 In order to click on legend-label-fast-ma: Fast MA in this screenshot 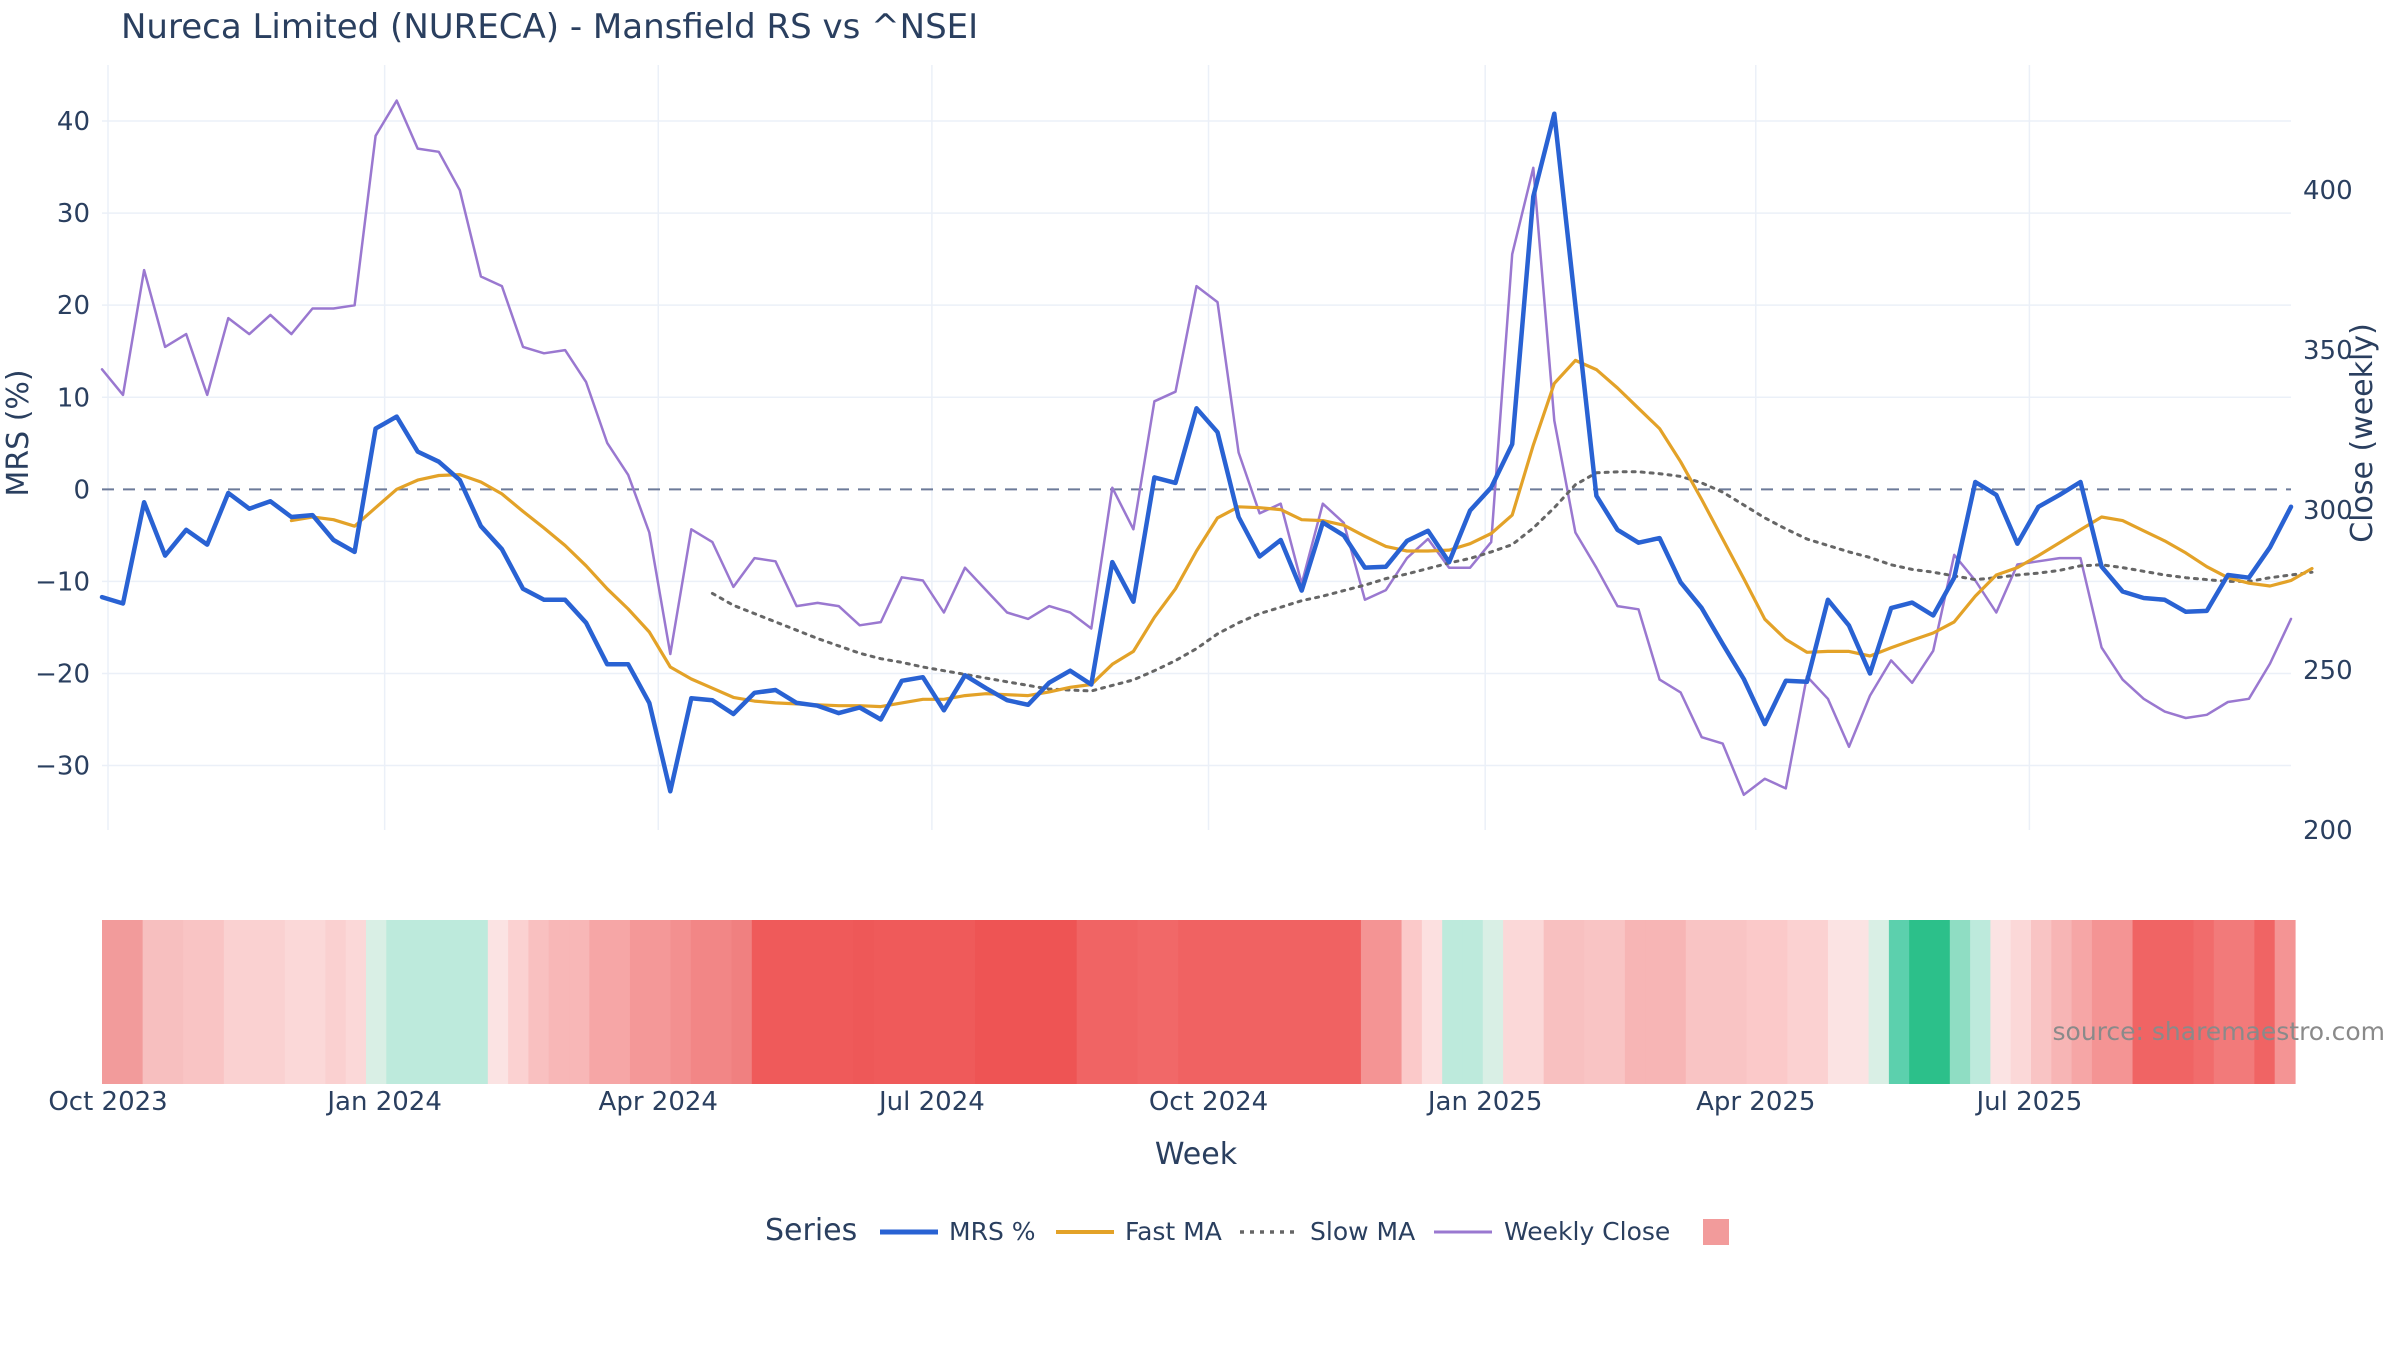, I will do `click(1173, 1231)`.